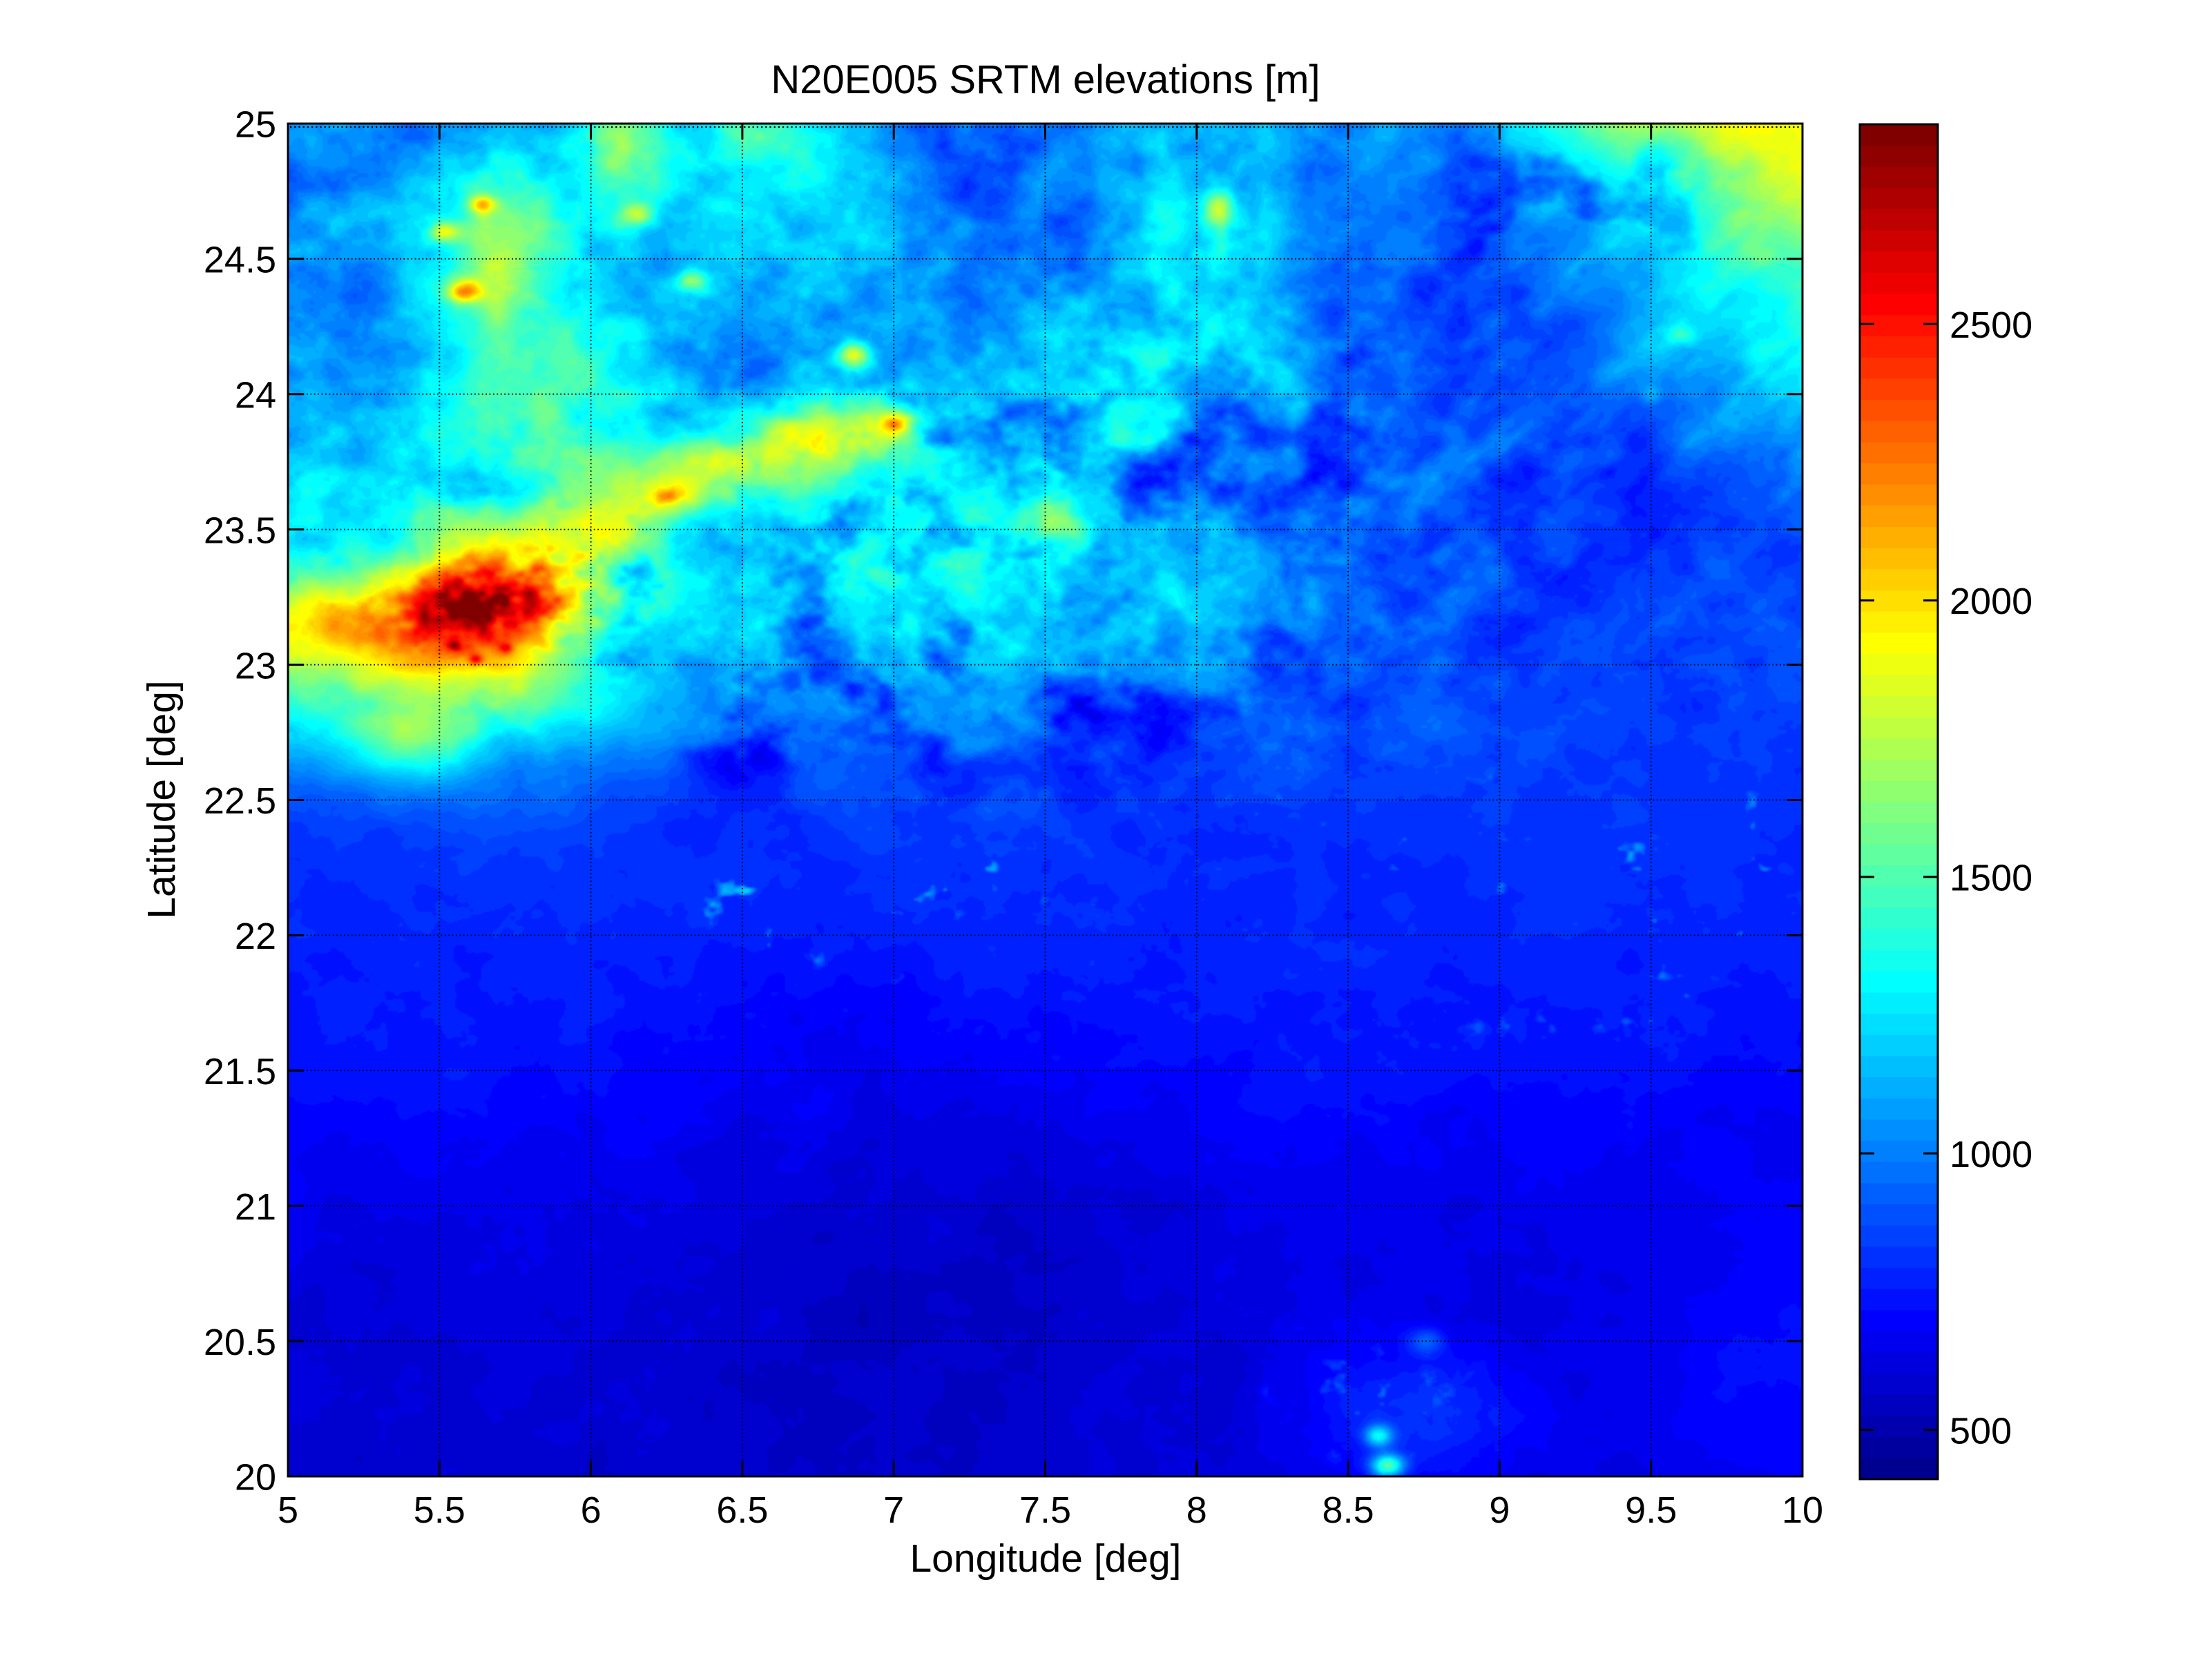  What do you see at coordinates (1991, 325) in the screenshot?
I see `svg-text: 2500` at bounding box center [1991, 325].